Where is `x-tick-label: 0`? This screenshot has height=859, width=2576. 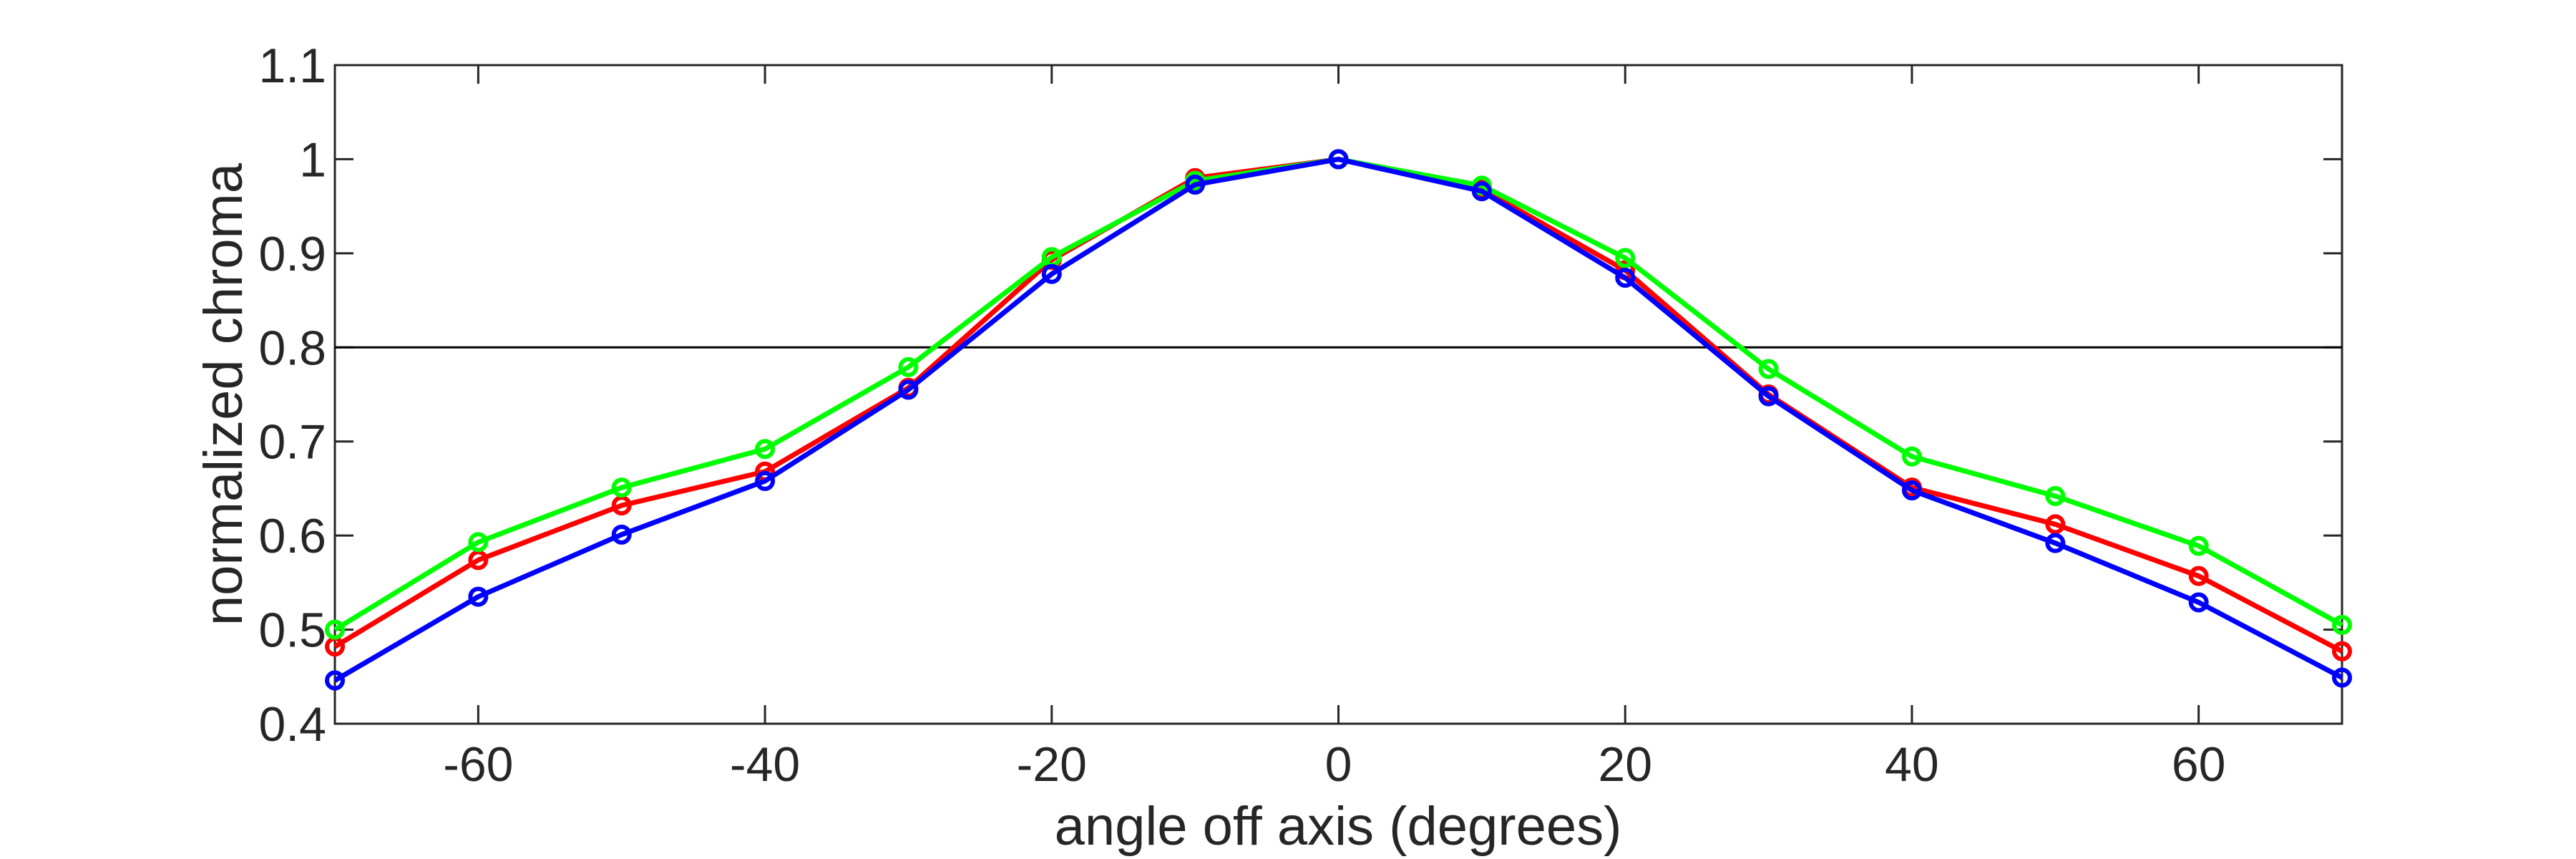
x-tick-label: 0 is located at coordinates (1338, 764).